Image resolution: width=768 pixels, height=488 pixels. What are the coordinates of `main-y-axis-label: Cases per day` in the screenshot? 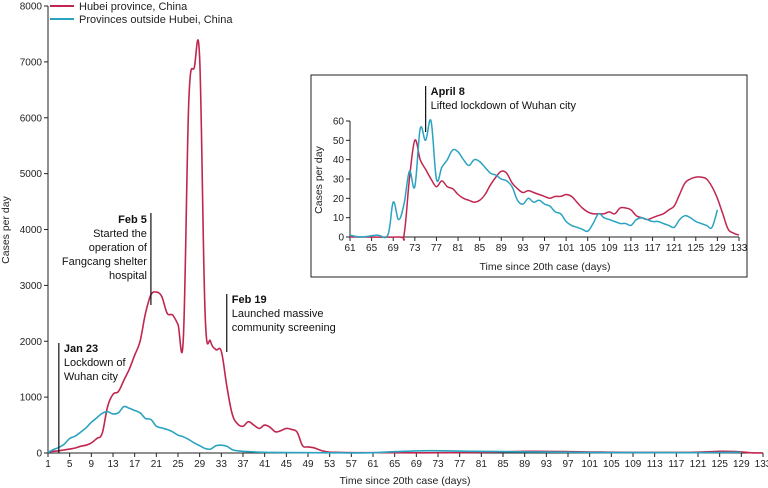 It's located at (6, 229).